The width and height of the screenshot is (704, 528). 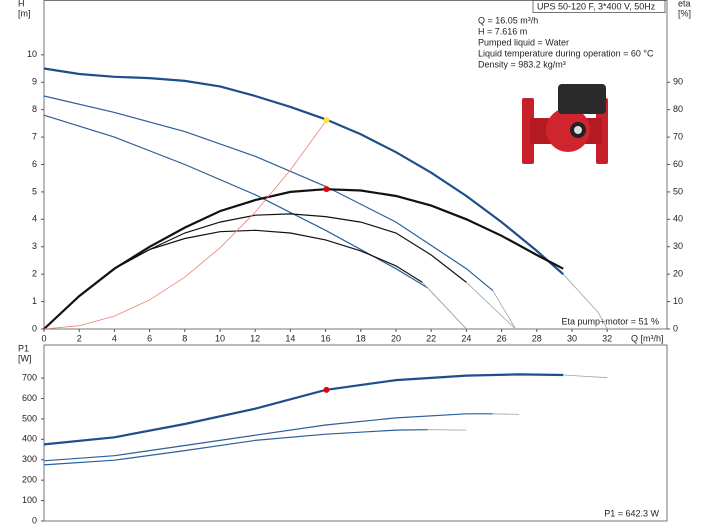 I want to click on chart-title: UPS 50-120 F, 3*400 V, 50Hz, so click(x=596, y=6).